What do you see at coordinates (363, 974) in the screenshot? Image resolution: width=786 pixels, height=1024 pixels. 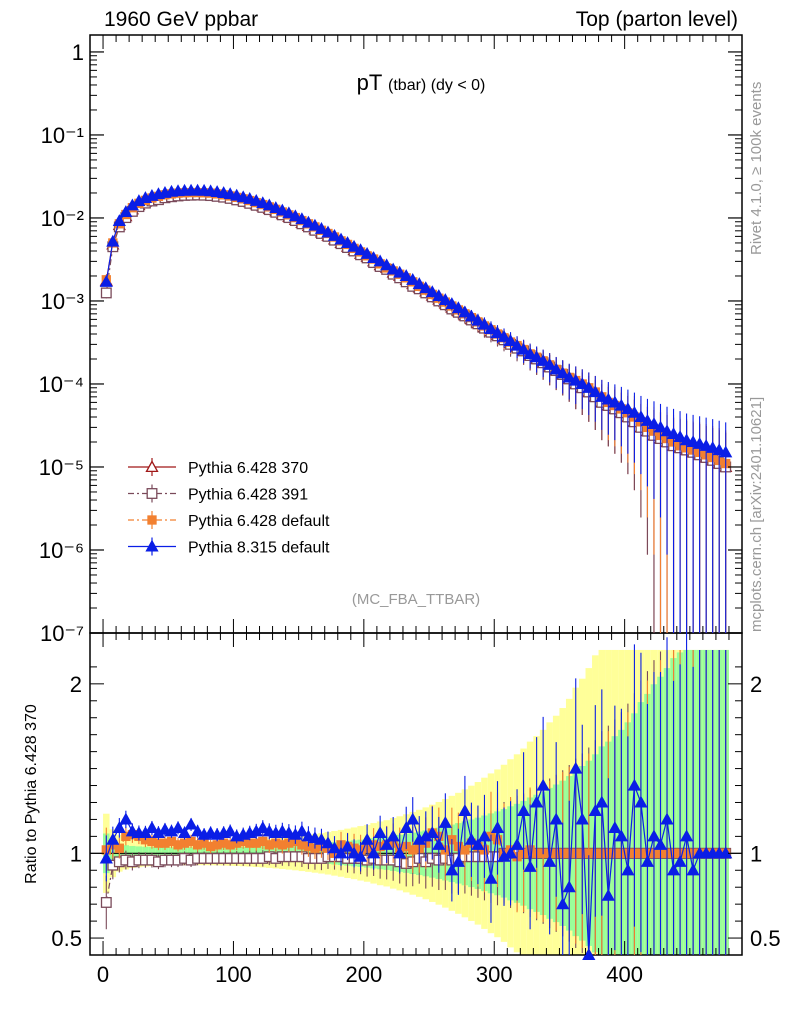 I see `x-tick-label: 200` at bounding box center [363, 974].